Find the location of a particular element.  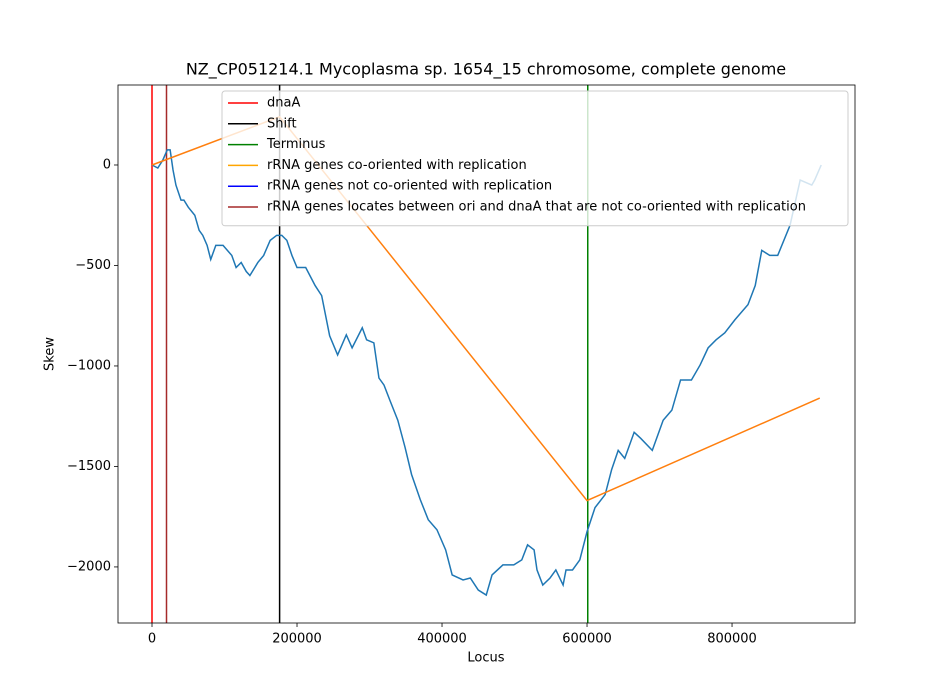

x-tick-label: 400000 is located at coordinates (442, 639).